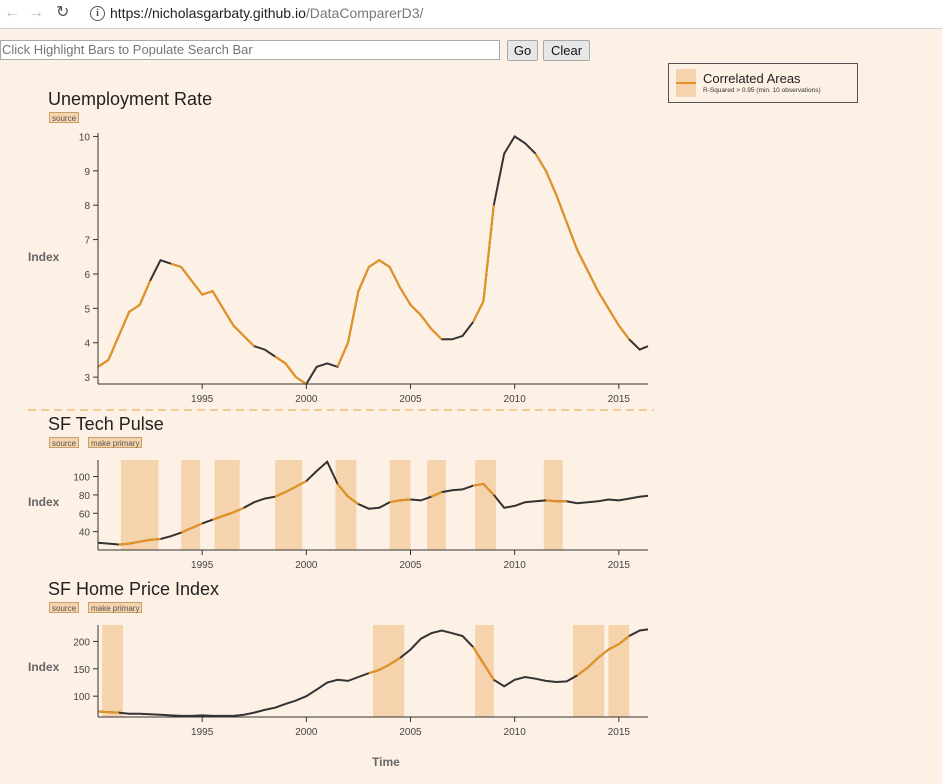 This screenshot has height=784, width=942. What do you see at coordinates (81, 670) in the screenshot?
I see `y-tick-label: 150` at bounding box center [81, 670].